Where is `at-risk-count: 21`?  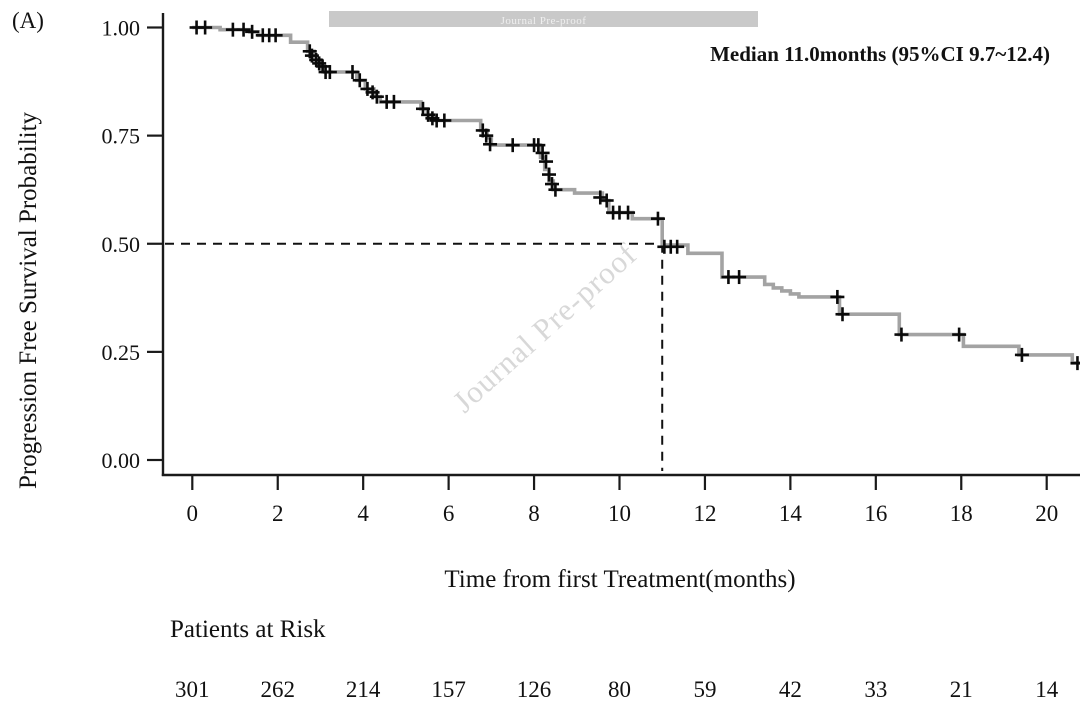
at-risk-count: 21 is located at coordinates (961, 689).